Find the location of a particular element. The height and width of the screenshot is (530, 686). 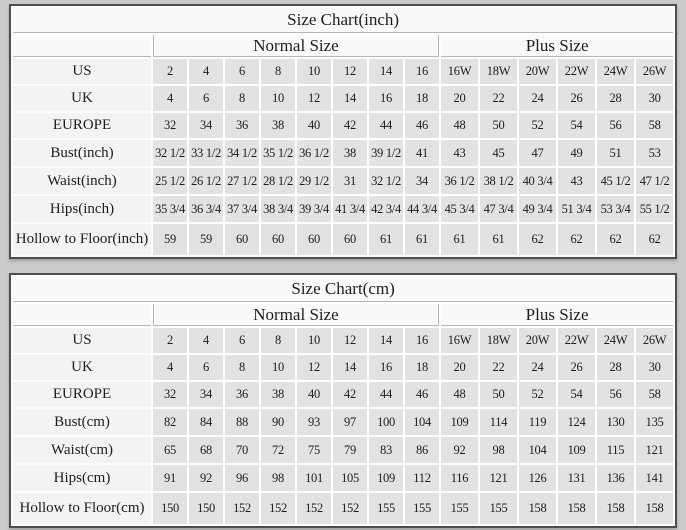

size-value-cell: 82 is located at coordinates (170, 422).